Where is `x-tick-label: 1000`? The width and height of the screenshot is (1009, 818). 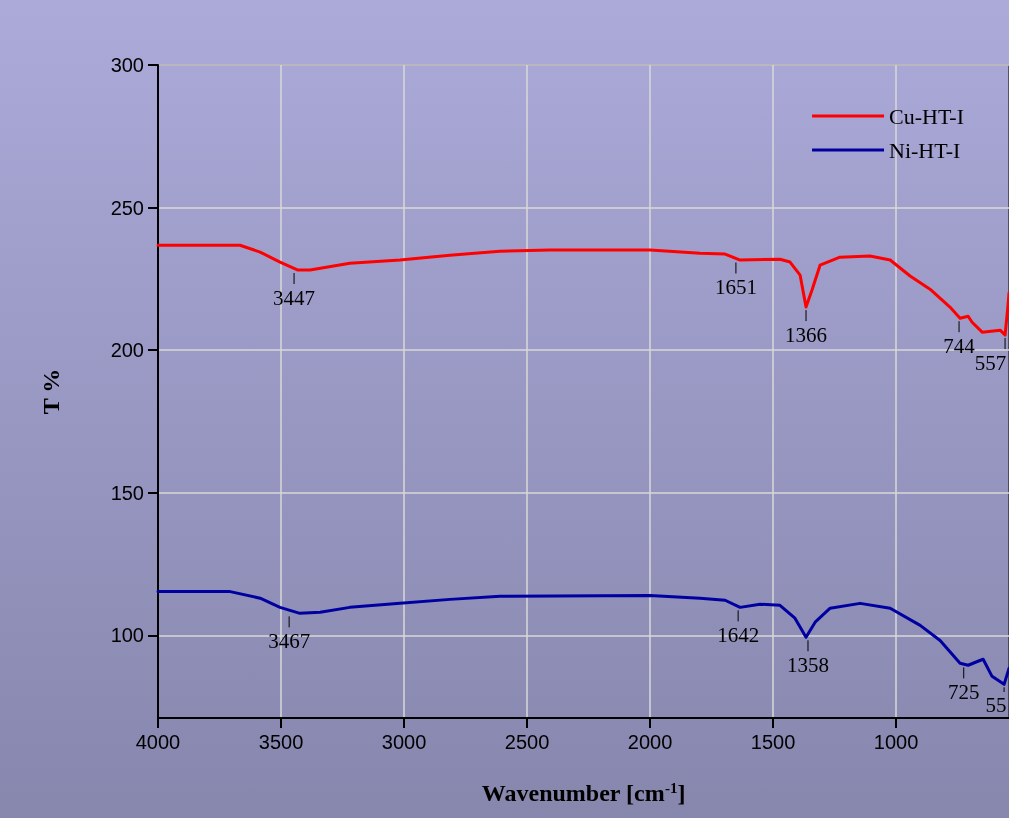 x-tick-label: 1000 is located at coordinates (896, 742).